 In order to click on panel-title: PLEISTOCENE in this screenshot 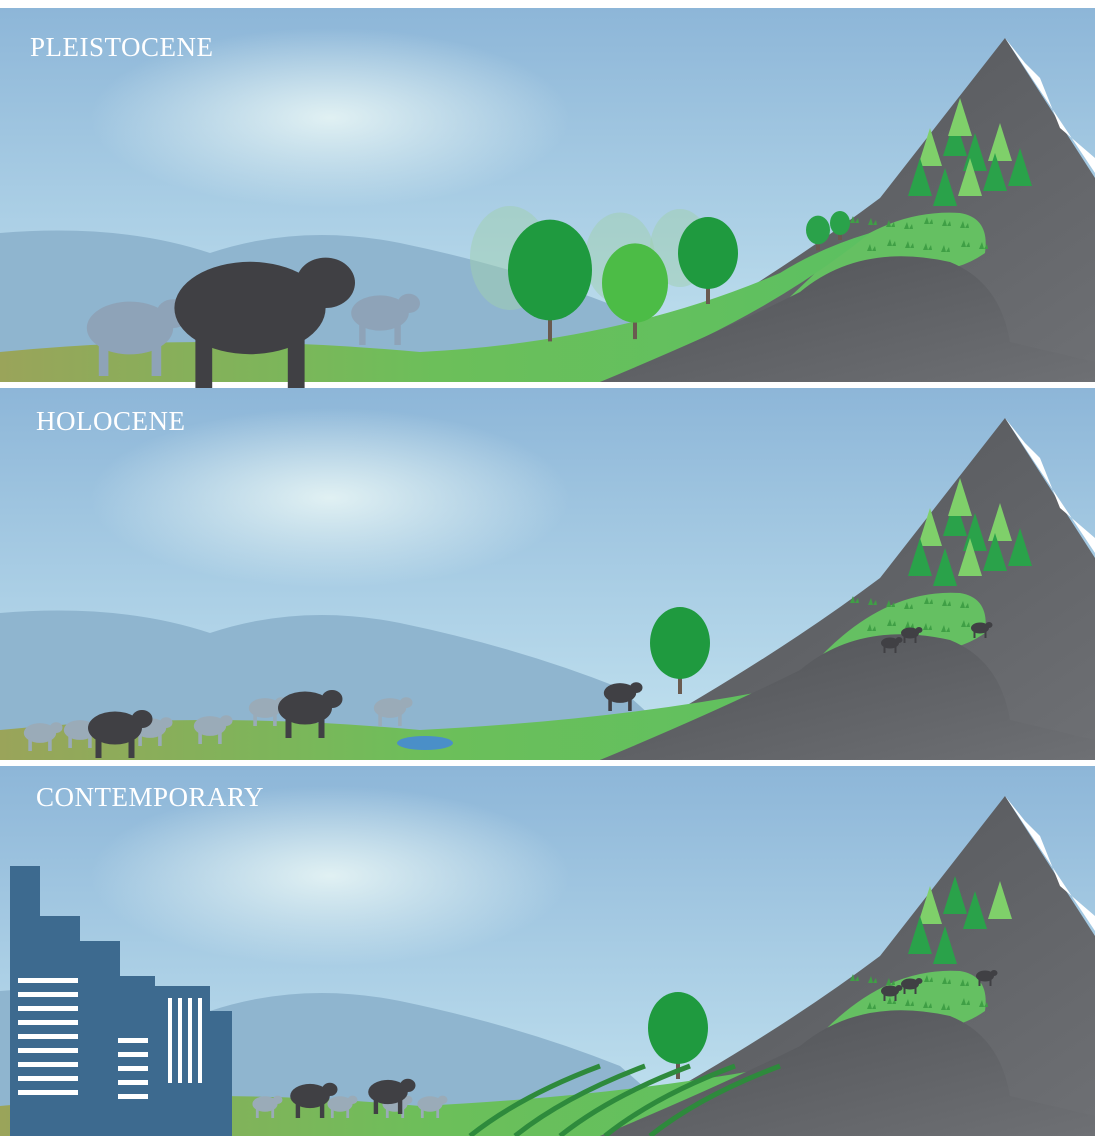, I will do `click(122, 47)`.